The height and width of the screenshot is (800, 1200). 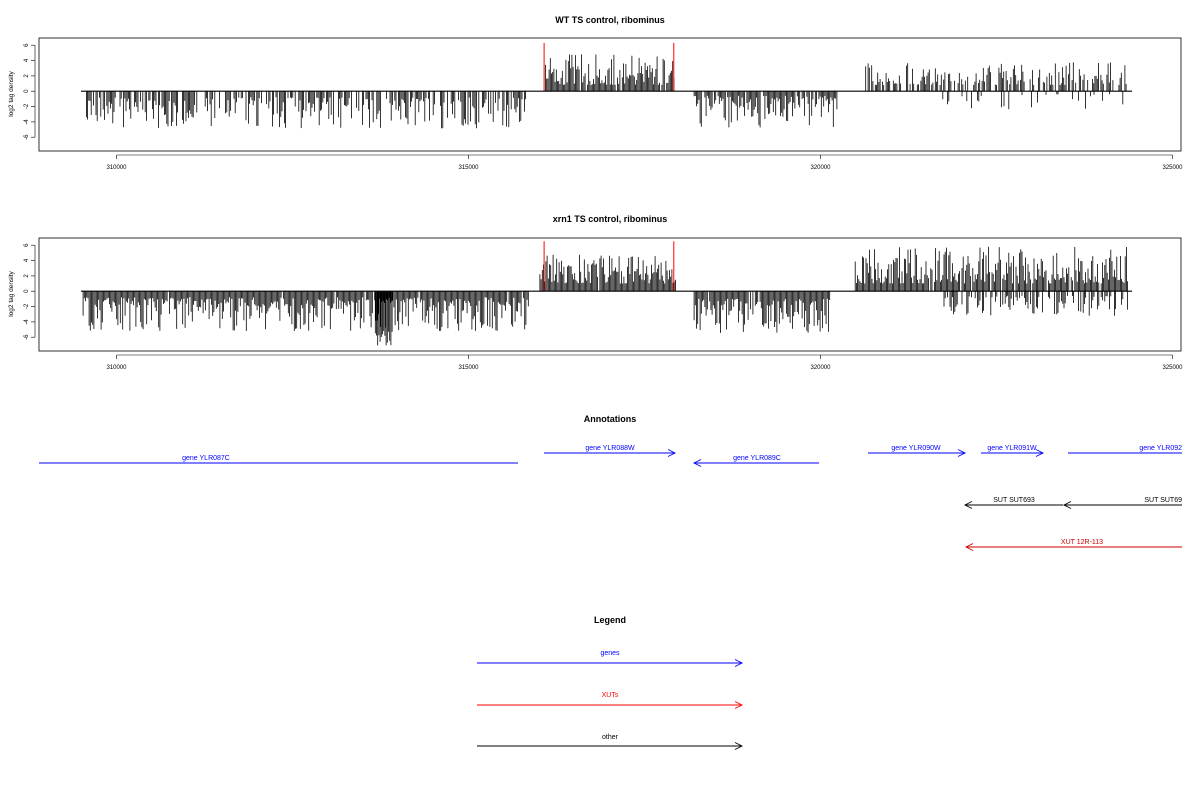 What do you see at coordinates (610, 682) in the screenshot?
I see `legend-panel: Legend genes XUTs other` at bounding box center [610, 682].